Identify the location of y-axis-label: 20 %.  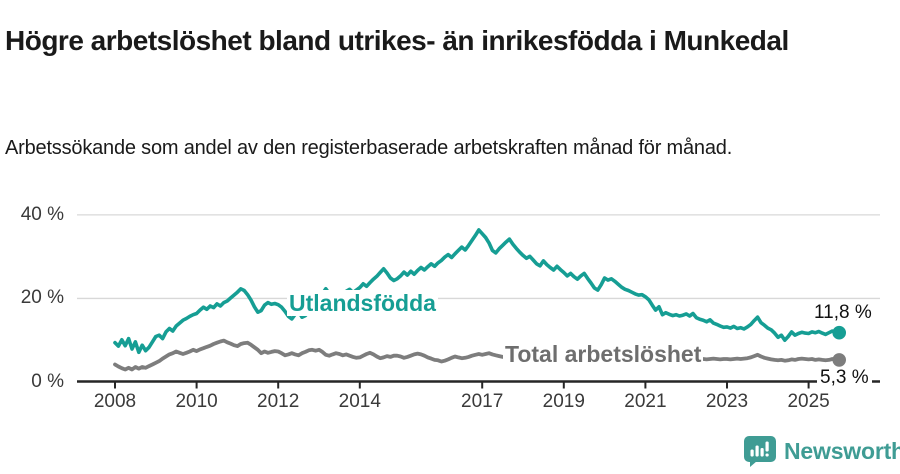
(42, 298).